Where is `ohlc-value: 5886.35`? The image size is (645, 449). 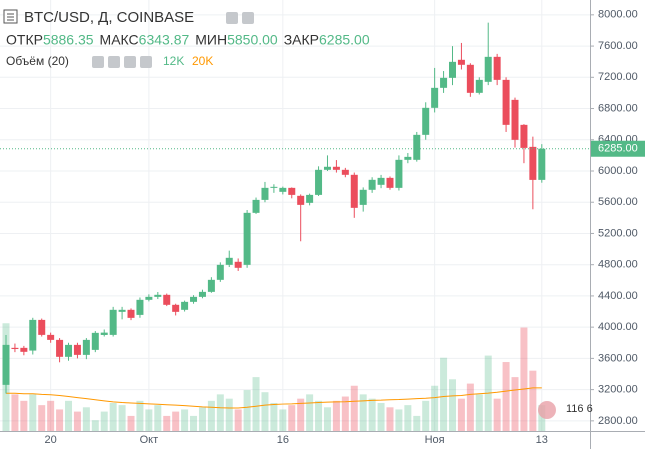 ohlc-value: 5886.35 is located at coordinates (68, 40).